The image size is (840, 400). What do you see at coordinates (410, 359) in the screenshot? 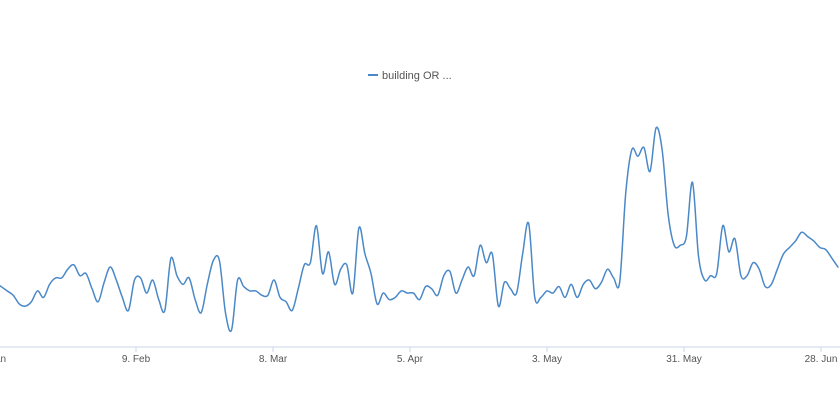
I see `x-tick-label: 5. Apr` at bounding box center [410, 359].